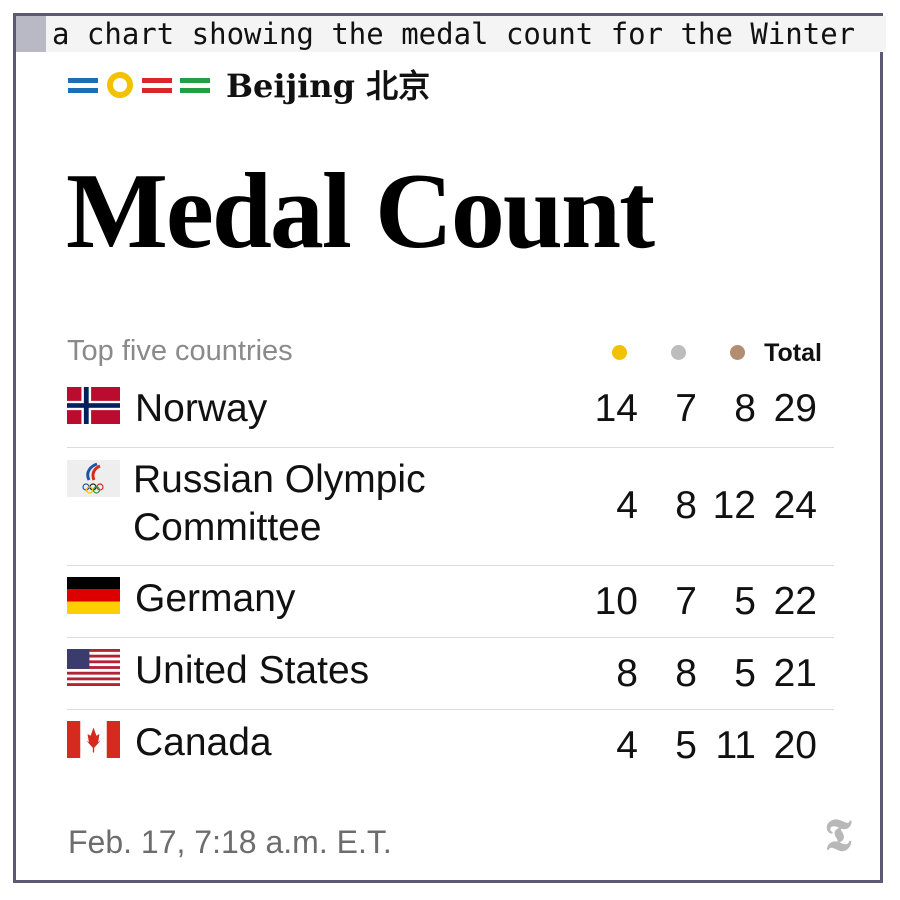 This screenshot has height=900, width=900. I want to click on country-name: Russian Olympic Committee, so click(279, 503).